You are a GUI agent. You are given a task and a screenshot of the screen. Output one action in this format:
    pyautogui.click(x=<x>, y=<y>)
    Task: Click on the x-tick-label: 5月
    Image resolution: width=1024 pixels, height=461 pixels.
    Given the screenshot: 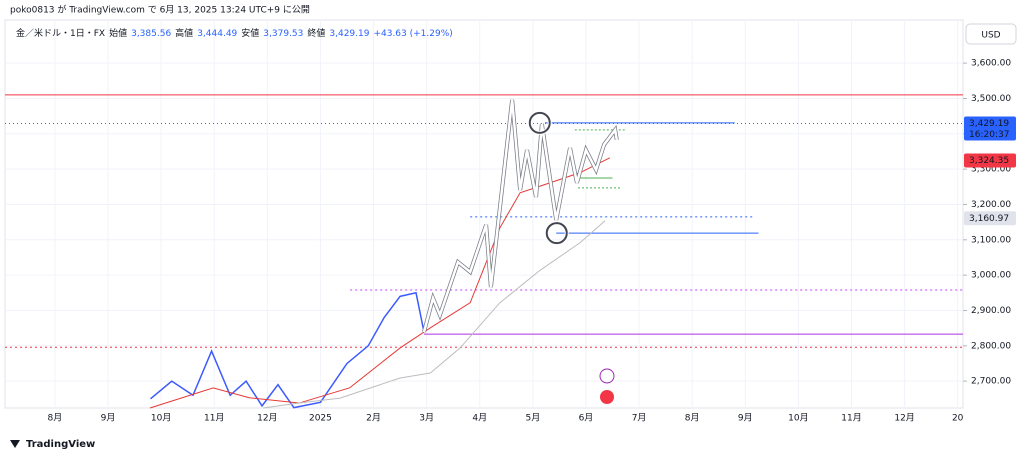 What is the action you would take?
    pyautogui.click(x=532, y=418)
    